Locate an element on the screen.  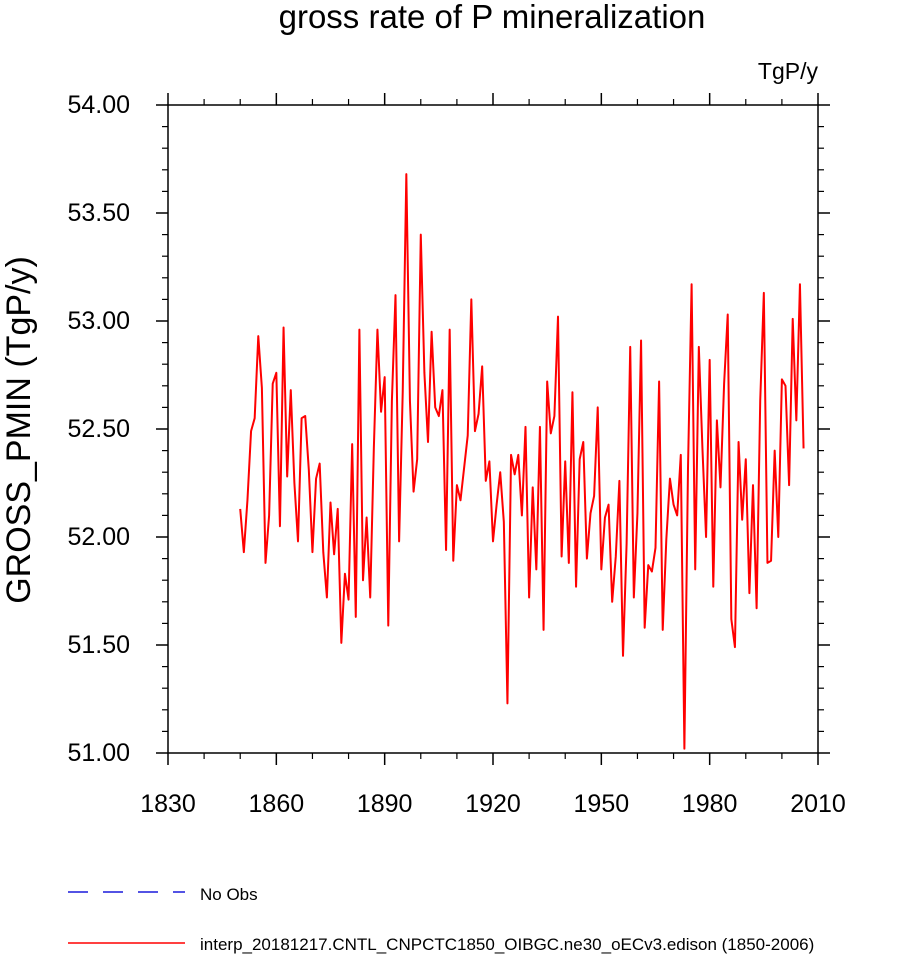
y-tick-label: 51.50 is located at coordinates (98, 645).